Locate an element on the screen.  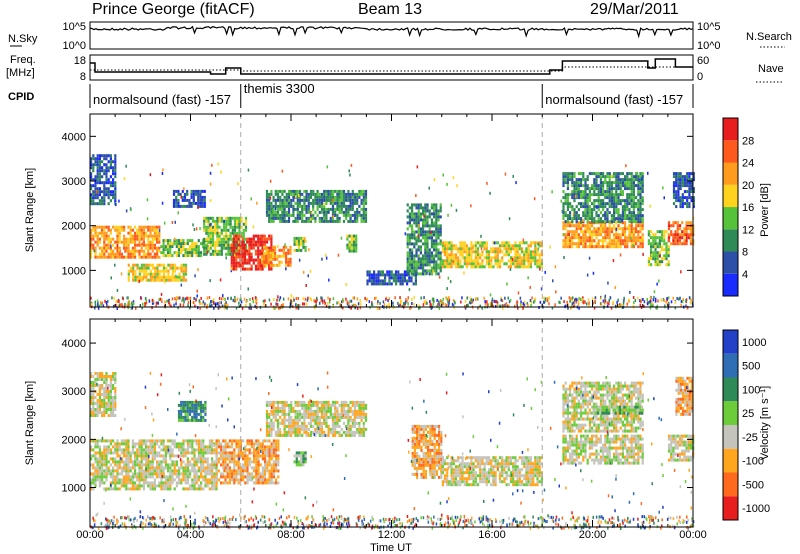
nsky-panel is located at coordinates (391, 35).